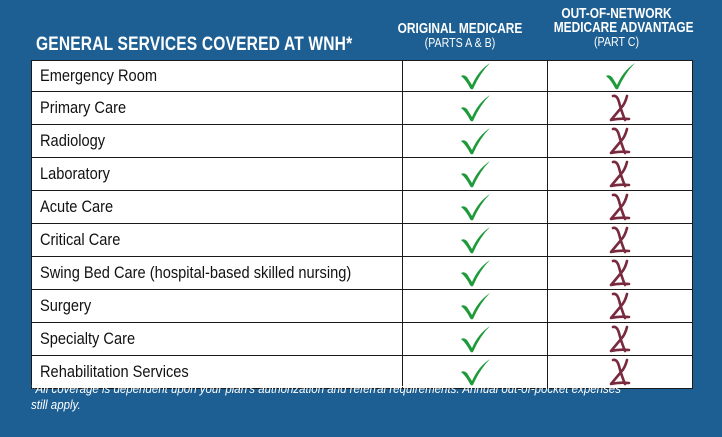 This screenshot has height=437, width=722. I want to click on service-cell: Emergency Room, so click(217, 76).